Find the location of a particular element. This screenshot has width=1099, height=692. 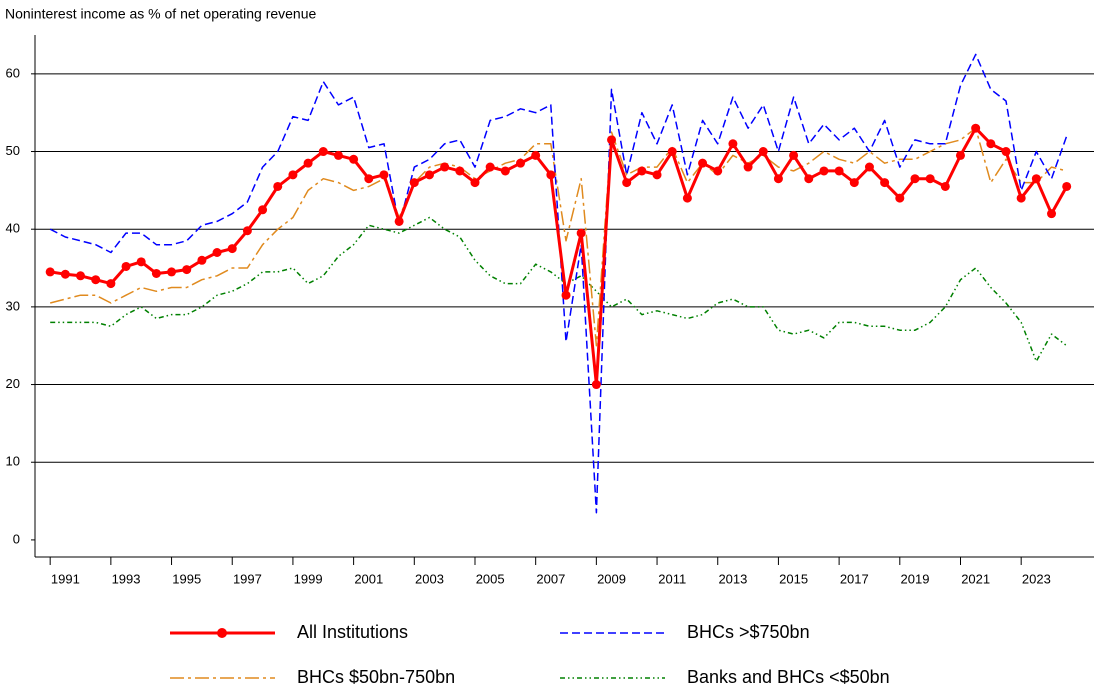

x-tick-label: 1993 is located at coordinates (126, 578).